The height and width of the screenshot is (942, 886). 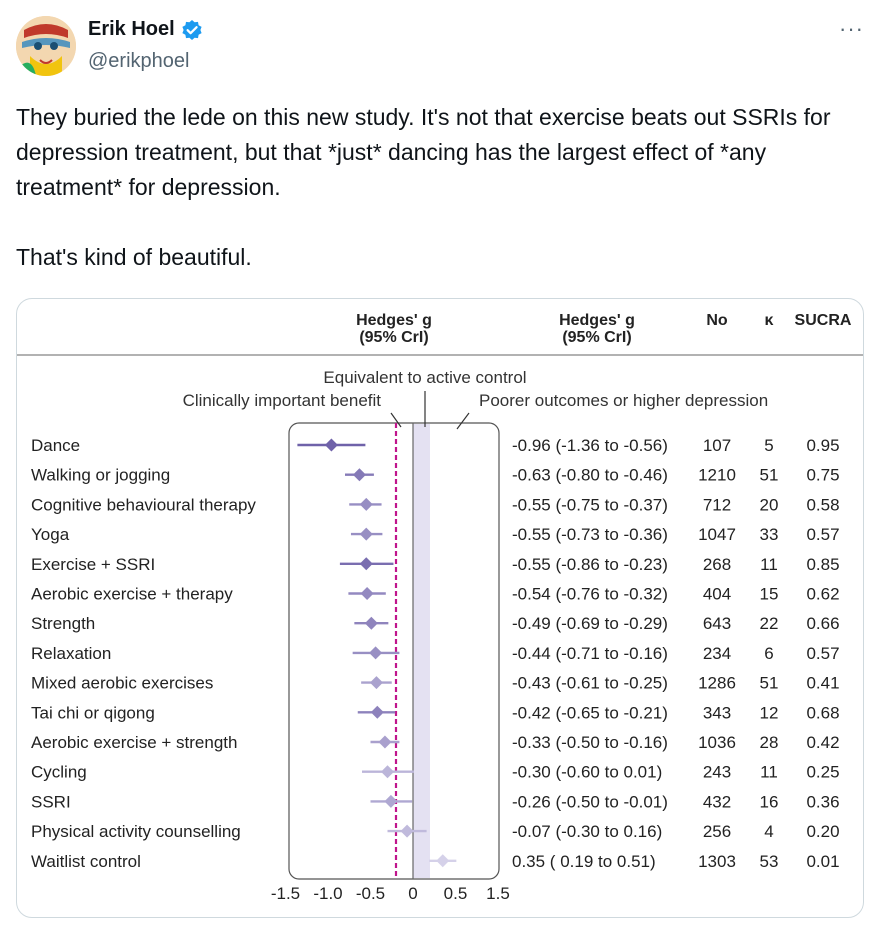 I want to click on row-sucra: 0.85, so click(x=822, y=564).